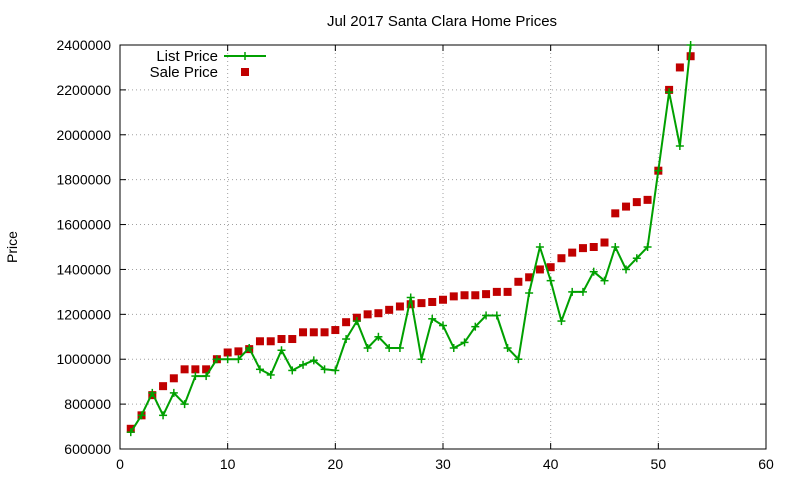 Image resolution: width=800 pixels, height=480 pixels. Describe the element at coordinates (83, 180) in the screenshot. I see `y-tick-label: 1800000` at that location.